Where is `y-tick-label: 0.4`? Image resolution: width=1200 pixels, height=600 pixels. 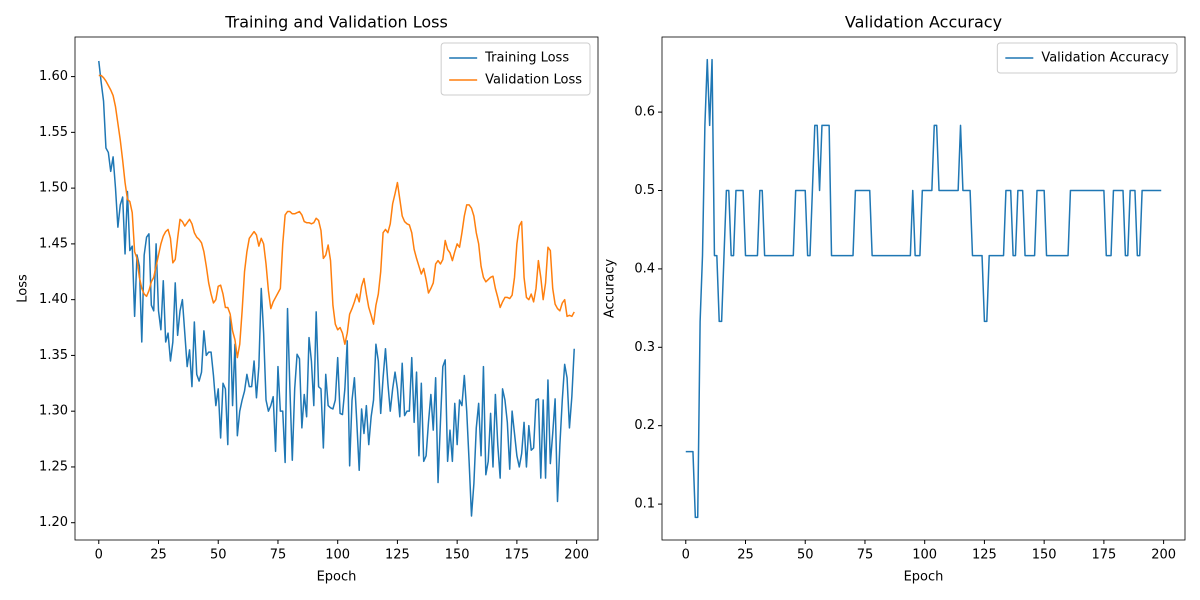 y-tick-label: 0.4 is located at coordinates (644, 268).